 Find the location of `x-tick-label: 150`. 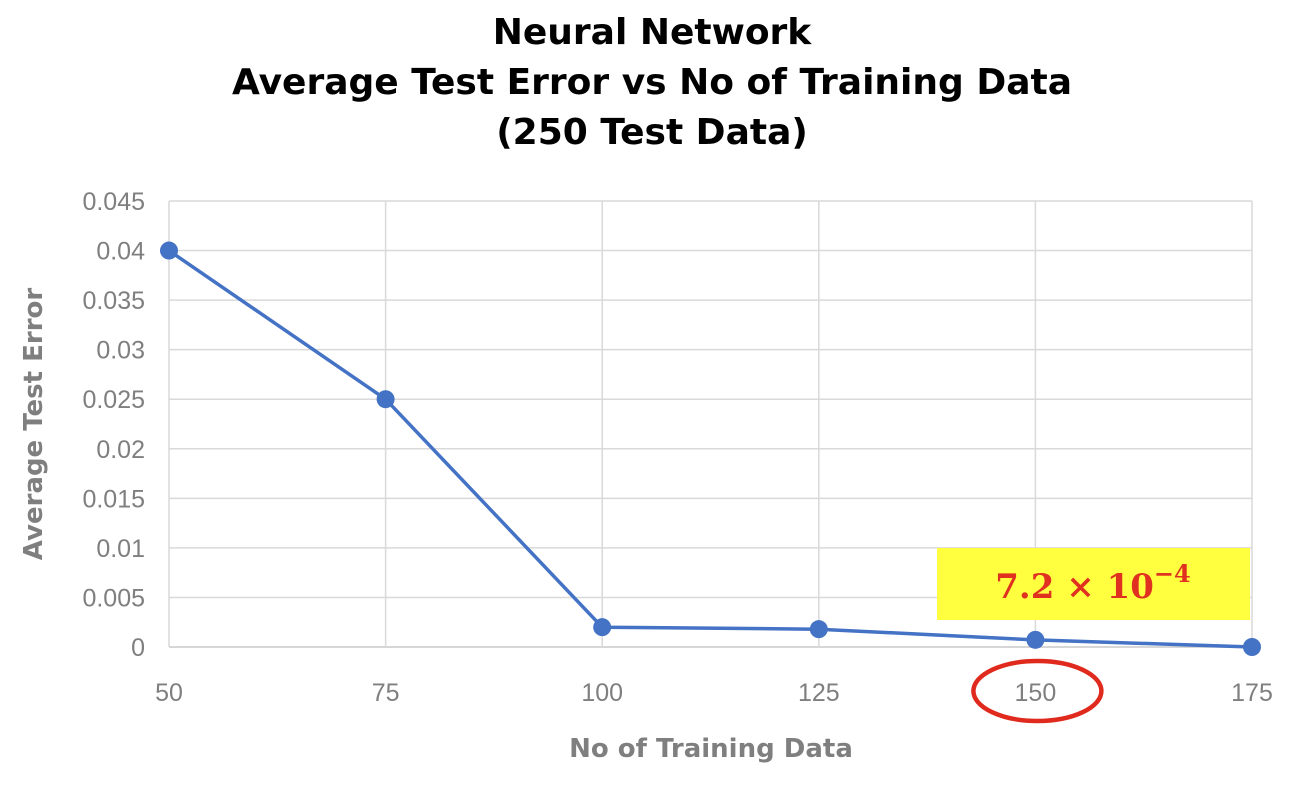

x-tick-label: 150 is located at coordinates (1036, 693).